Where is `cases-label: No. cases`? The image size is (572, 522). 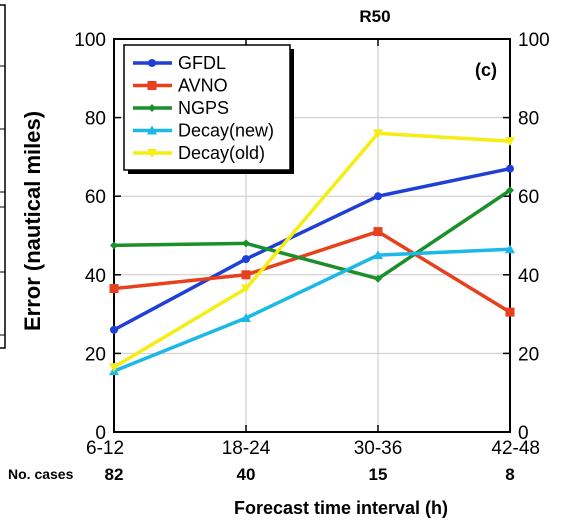 cases-label: No. cases is located at coordinates (41, 474).